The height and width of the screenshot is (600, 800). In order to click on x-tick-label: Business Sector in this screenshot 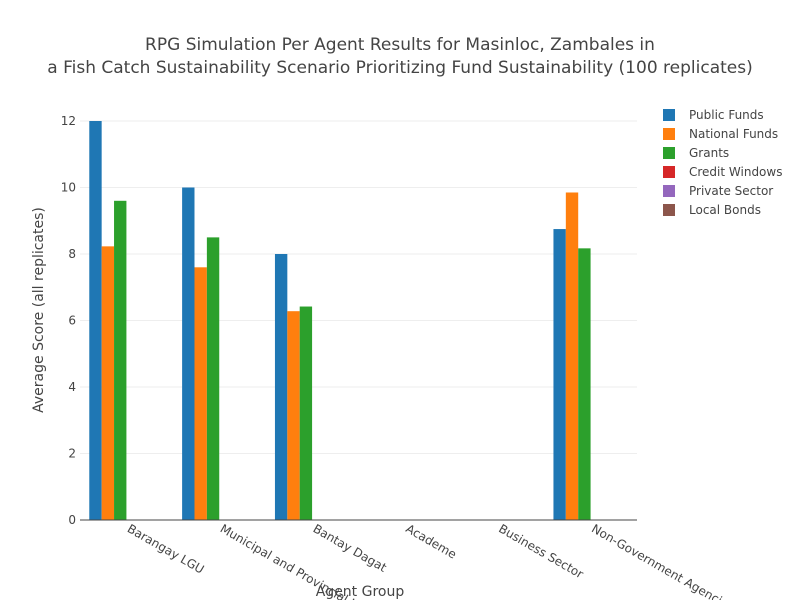, I will do `click(541, 551)`.